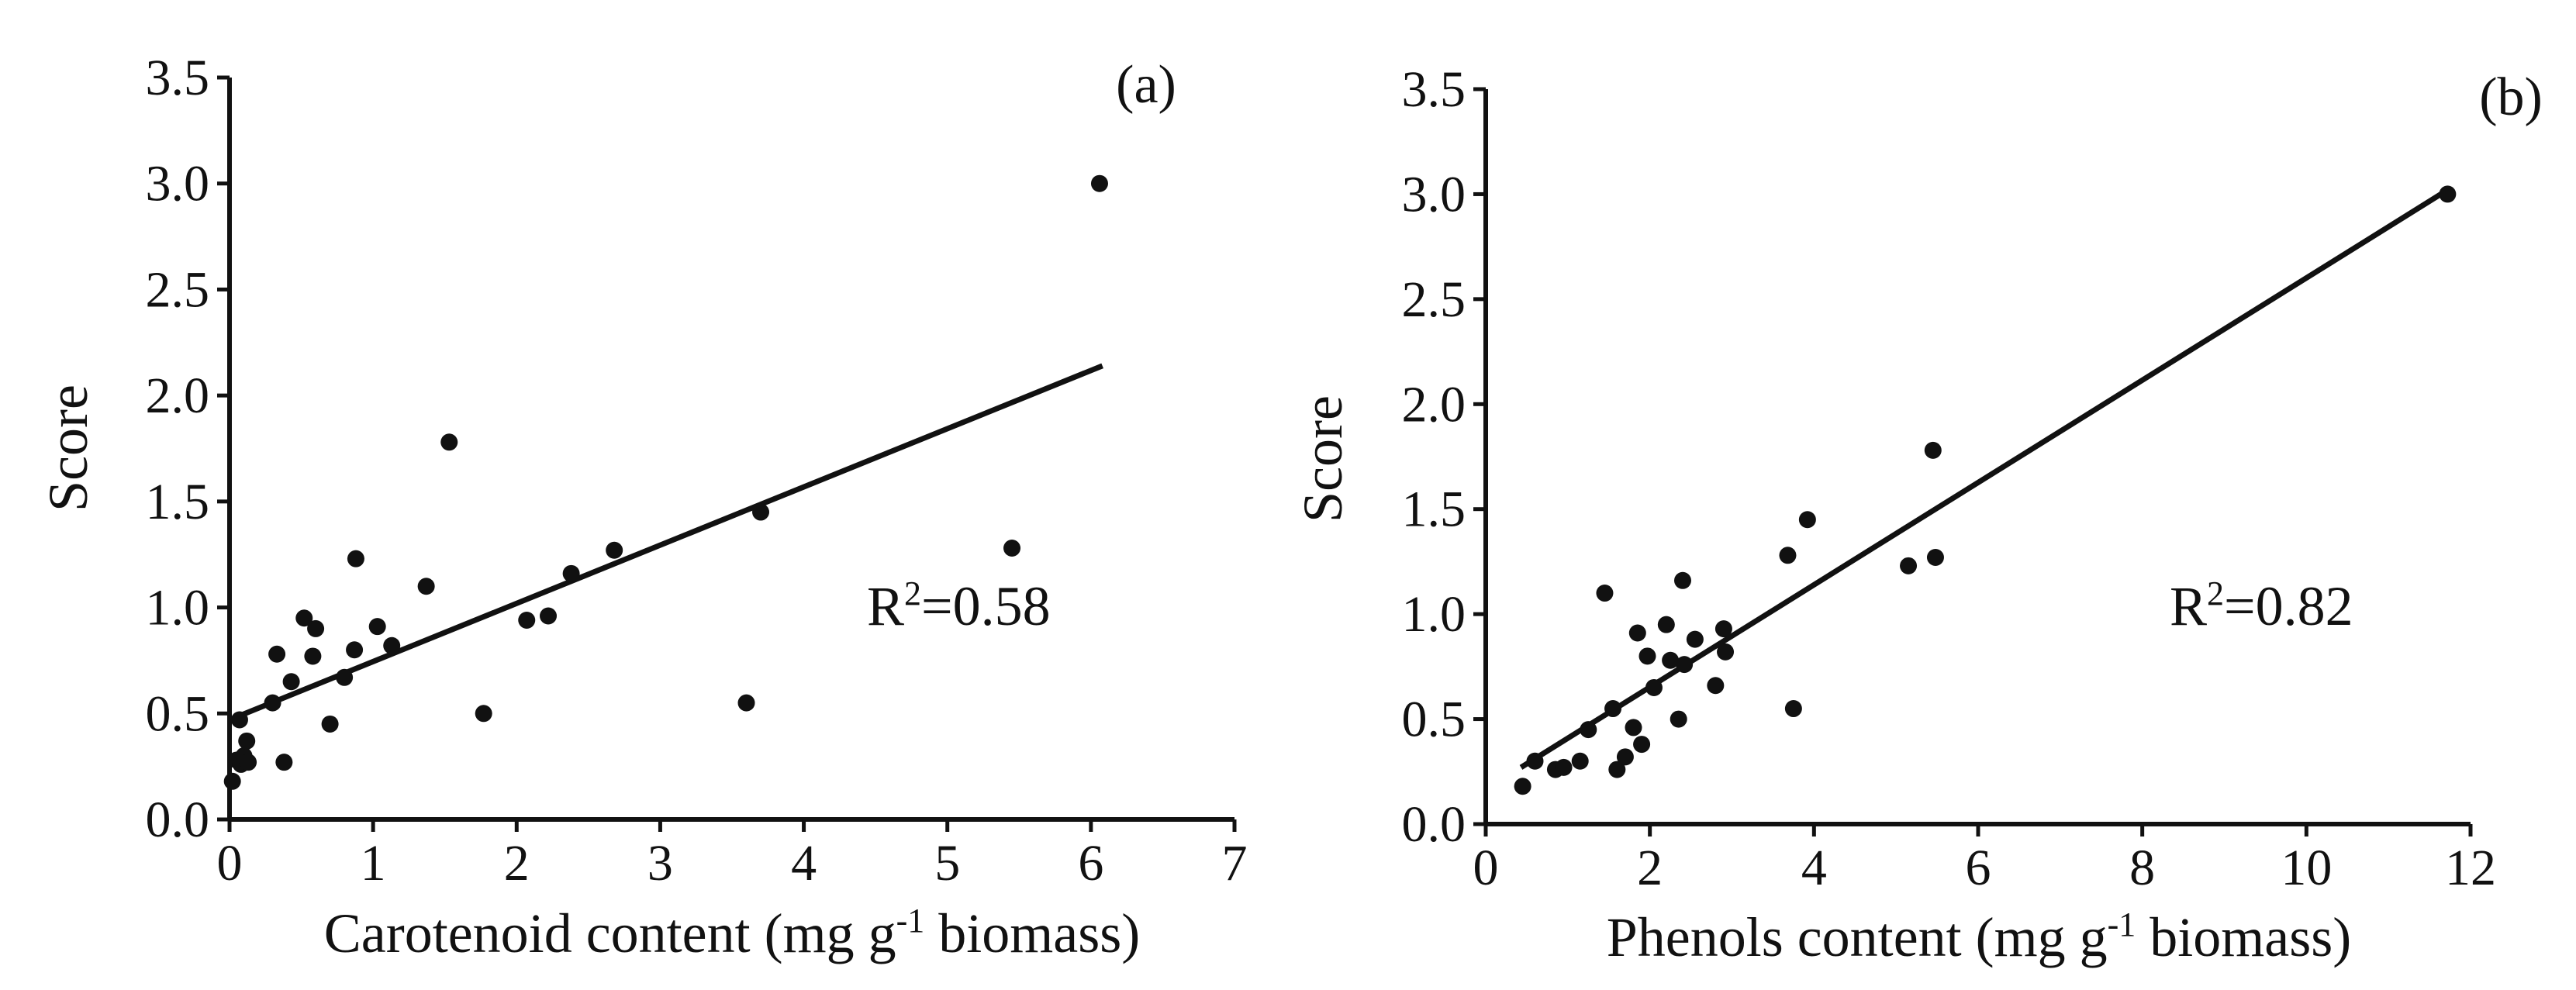 Image resolution: width=2576 pixels, height=990 pixels. What do you see at coordinates (178, 713) in the screenshot?
I see `y-tick-label: 0.5` at bounding box center [178, 713].